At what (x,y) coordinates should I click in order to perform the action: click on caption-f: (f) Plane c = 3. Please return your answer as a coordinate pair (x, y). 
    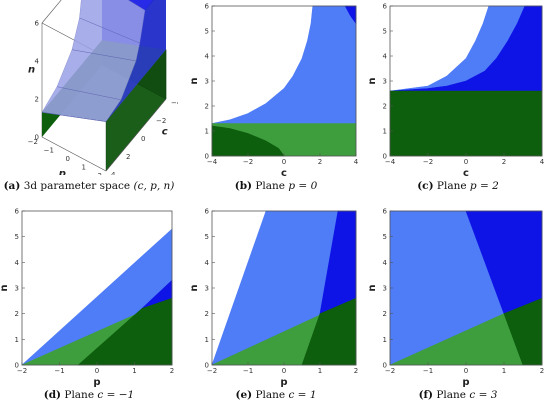
    Looking at the image, I should click on (458, 395).